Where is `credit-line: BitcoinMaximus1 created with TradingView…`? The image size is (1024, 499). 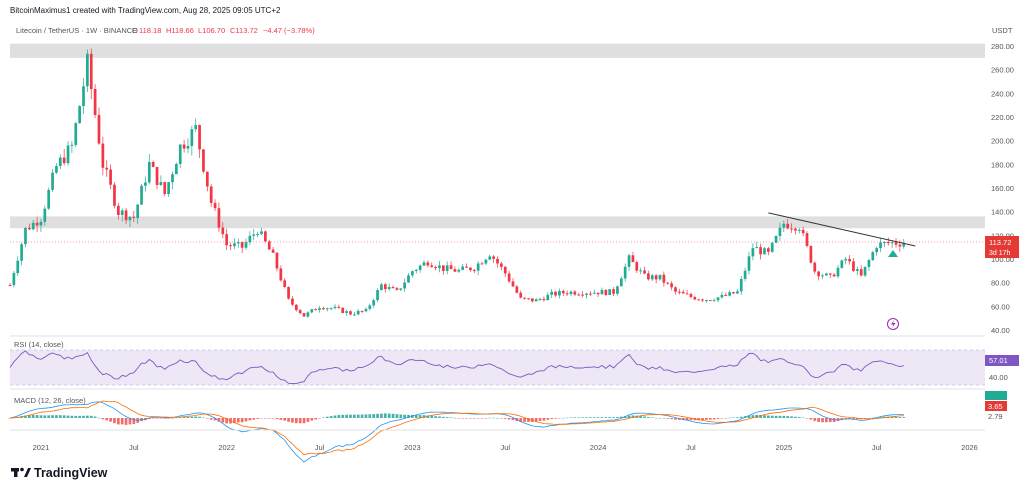
credit-line: BitcoinMaximus1 created with TradingView… is located at coordinates (145, 10).